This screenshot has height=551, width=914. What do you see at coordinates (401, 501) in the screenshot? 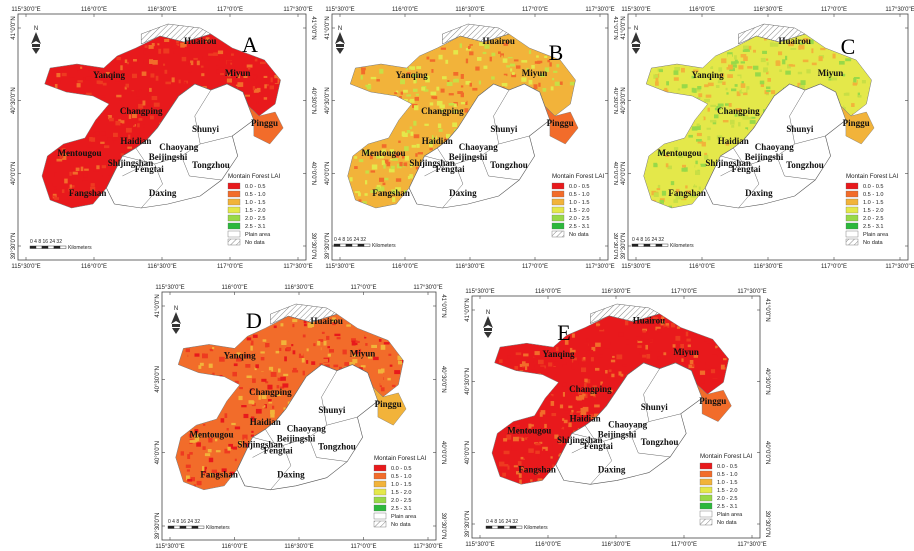
I see `legend-label: 2.0 - 2.5` at bounding box center [401, 501].